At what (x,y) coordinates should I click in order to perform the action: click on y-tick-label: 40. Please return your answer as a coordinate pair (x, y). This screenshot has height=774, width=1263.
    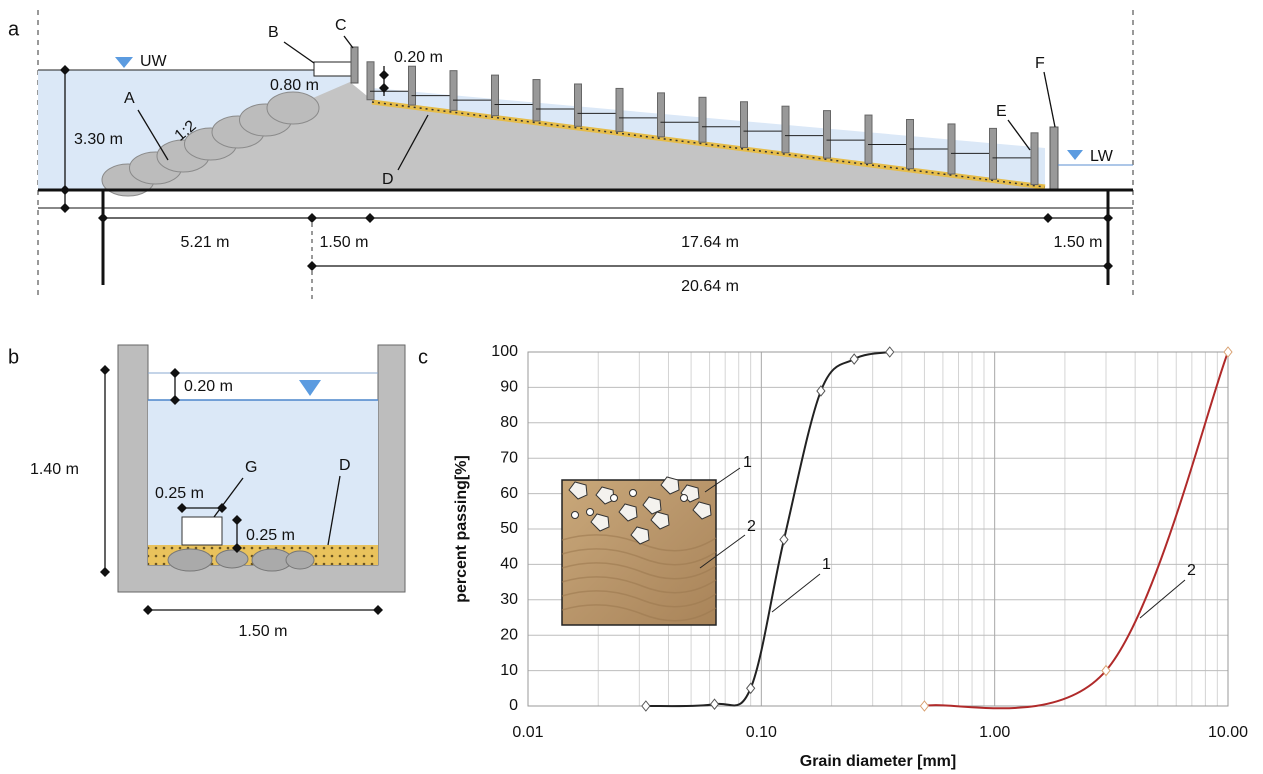
    Looking at the image, I should click on (509, 564).